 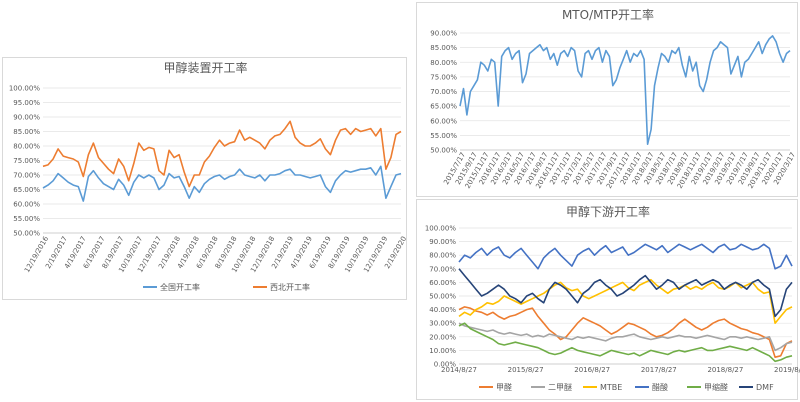 I want to click on x-tick-label: 2017/8/27, so click(x=659, y=370).